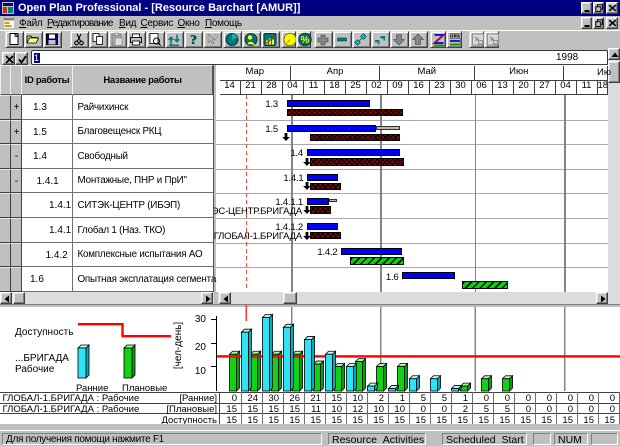 The height and width of the screenshot is (446, 620). Describe the element at coordinates (455, 37) in the screenshot. I see `svg-text: 0123` at that location.